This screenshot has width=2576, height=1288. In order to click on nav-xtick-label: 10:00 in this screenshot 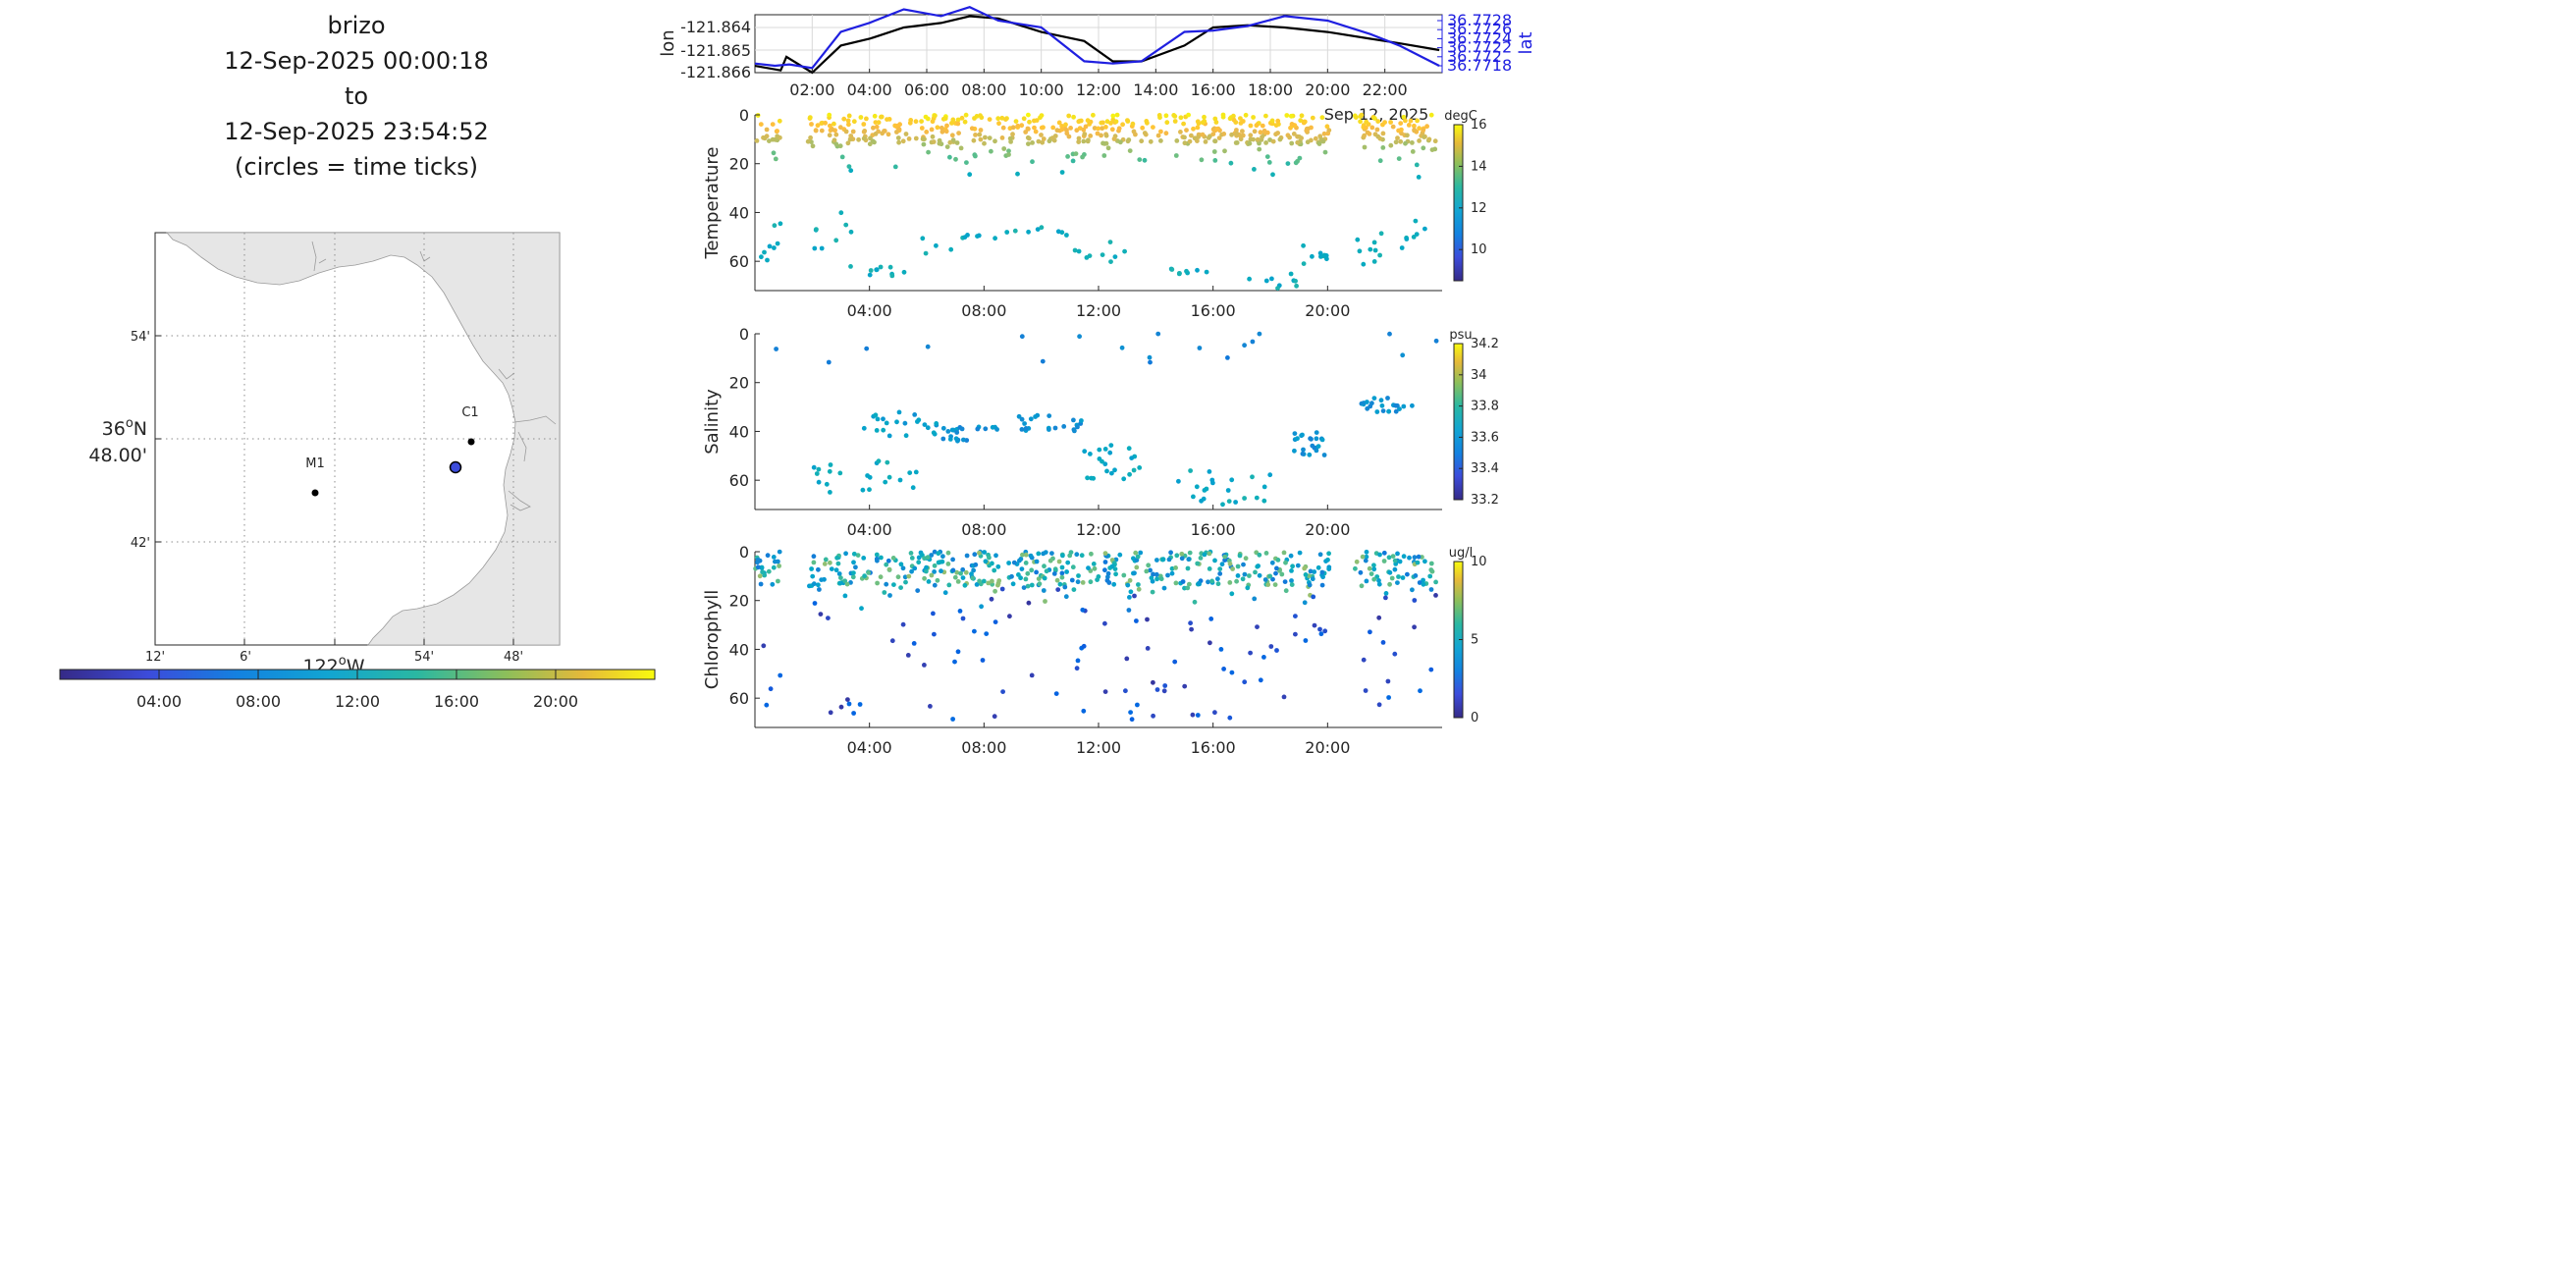, I will do `click(1041, 89)`.